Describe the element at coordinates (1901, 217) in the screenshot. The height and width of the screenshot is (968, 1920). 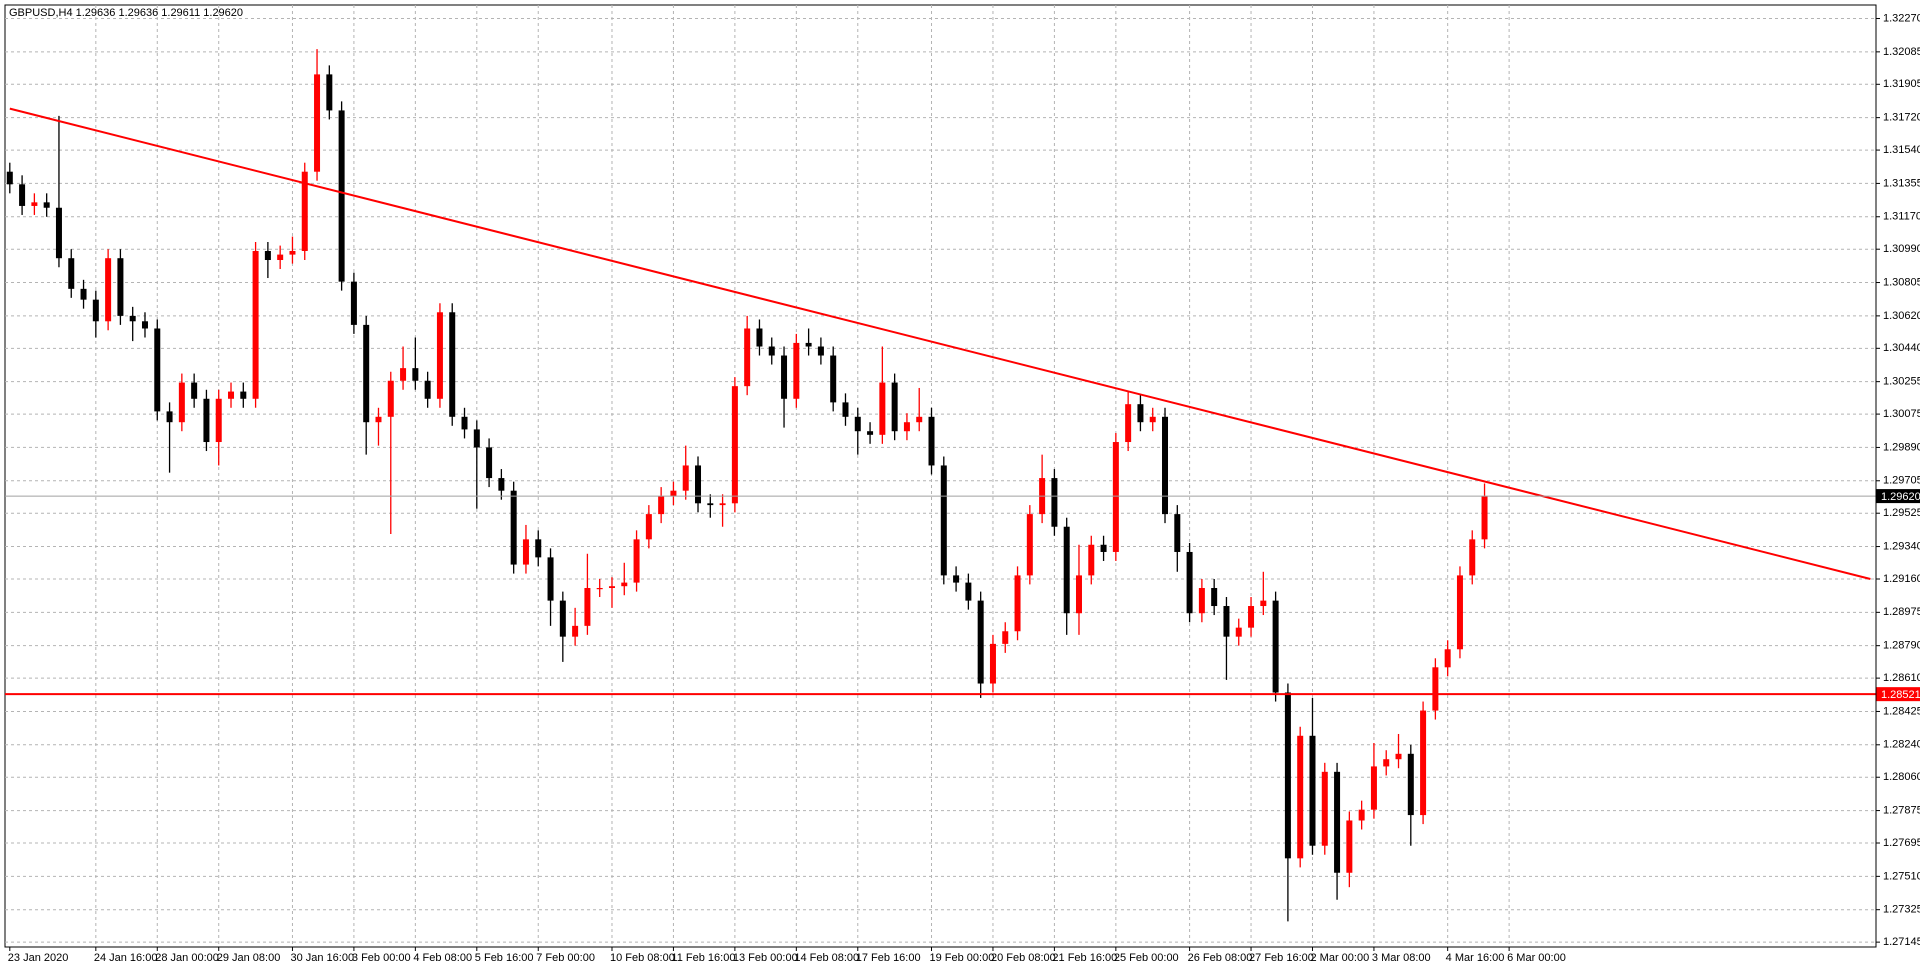
I see `y-tick-label: 1.31170` at that location.